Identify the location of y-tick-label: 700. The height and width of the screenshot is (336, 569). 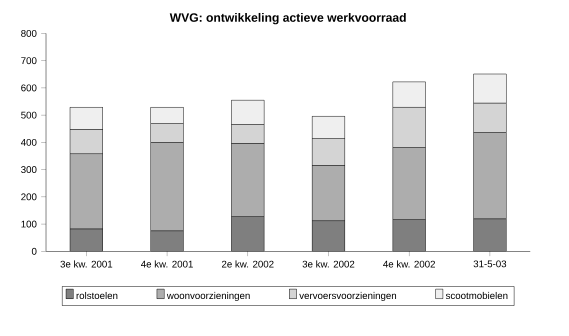
(29, 60).